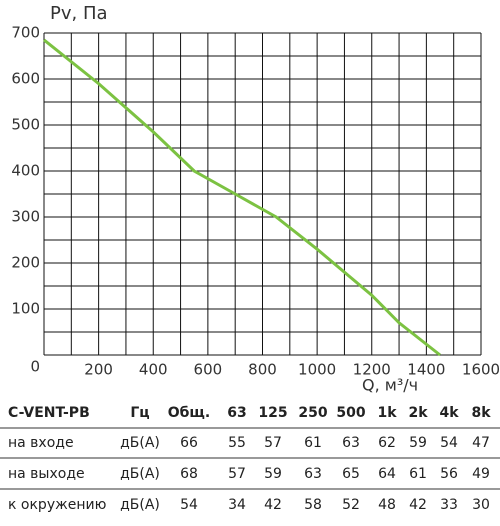  I want to click on table-header: 125, so click(272, 413).